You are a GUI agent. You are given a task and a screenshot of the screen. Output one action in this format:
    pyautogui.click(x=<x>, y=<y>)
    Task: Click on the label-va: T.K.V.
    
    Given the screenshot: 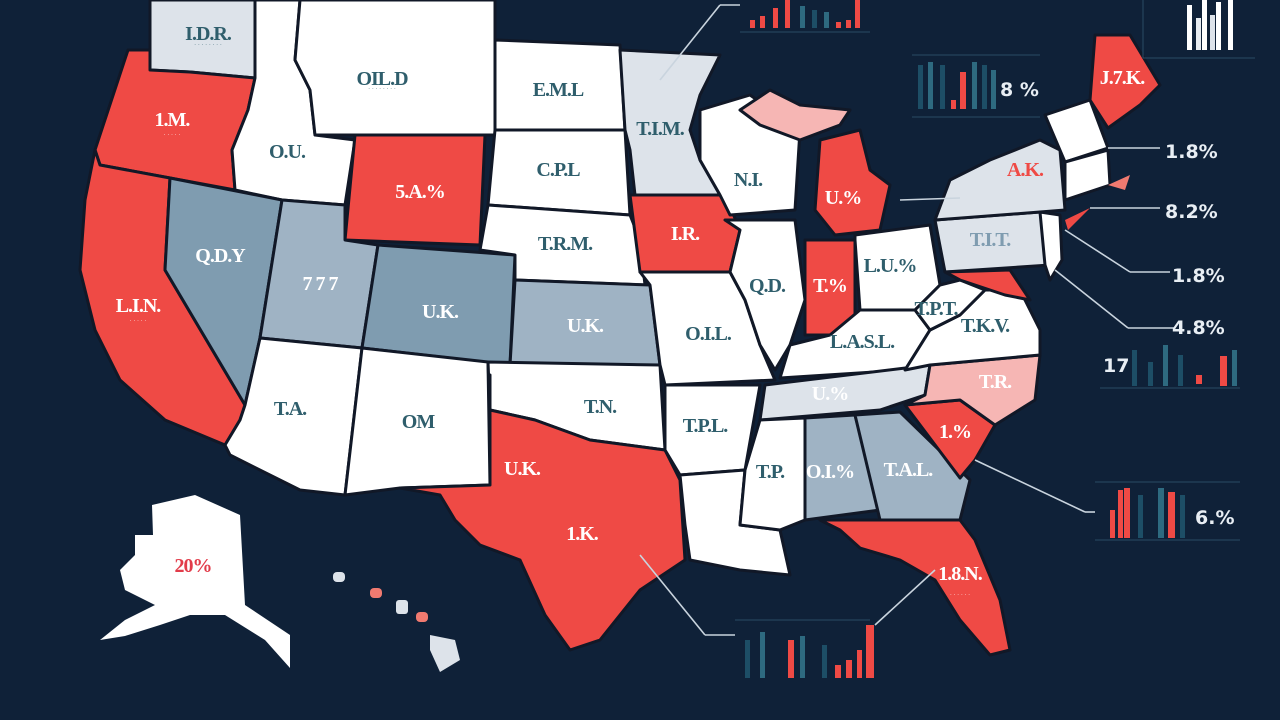 What is the action you would take?
    pyautogui.click(x=986, y=326)
    